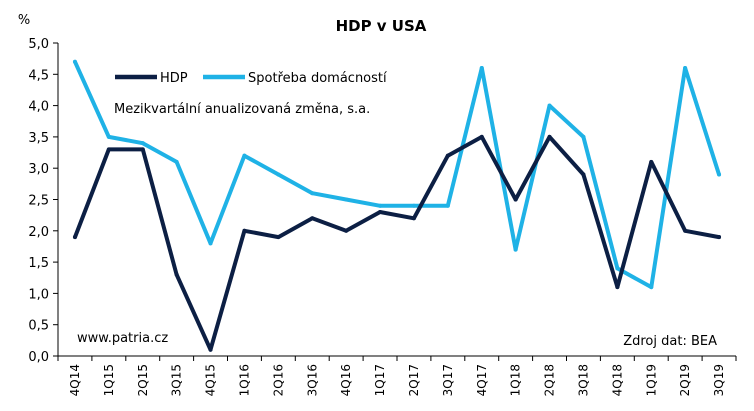 This screenshot has height=411, width=754. What do you see at coordinates (38, 201) in the screenshot?
I see `y-tick-label: 2,5` at bounding box center [38, 201].